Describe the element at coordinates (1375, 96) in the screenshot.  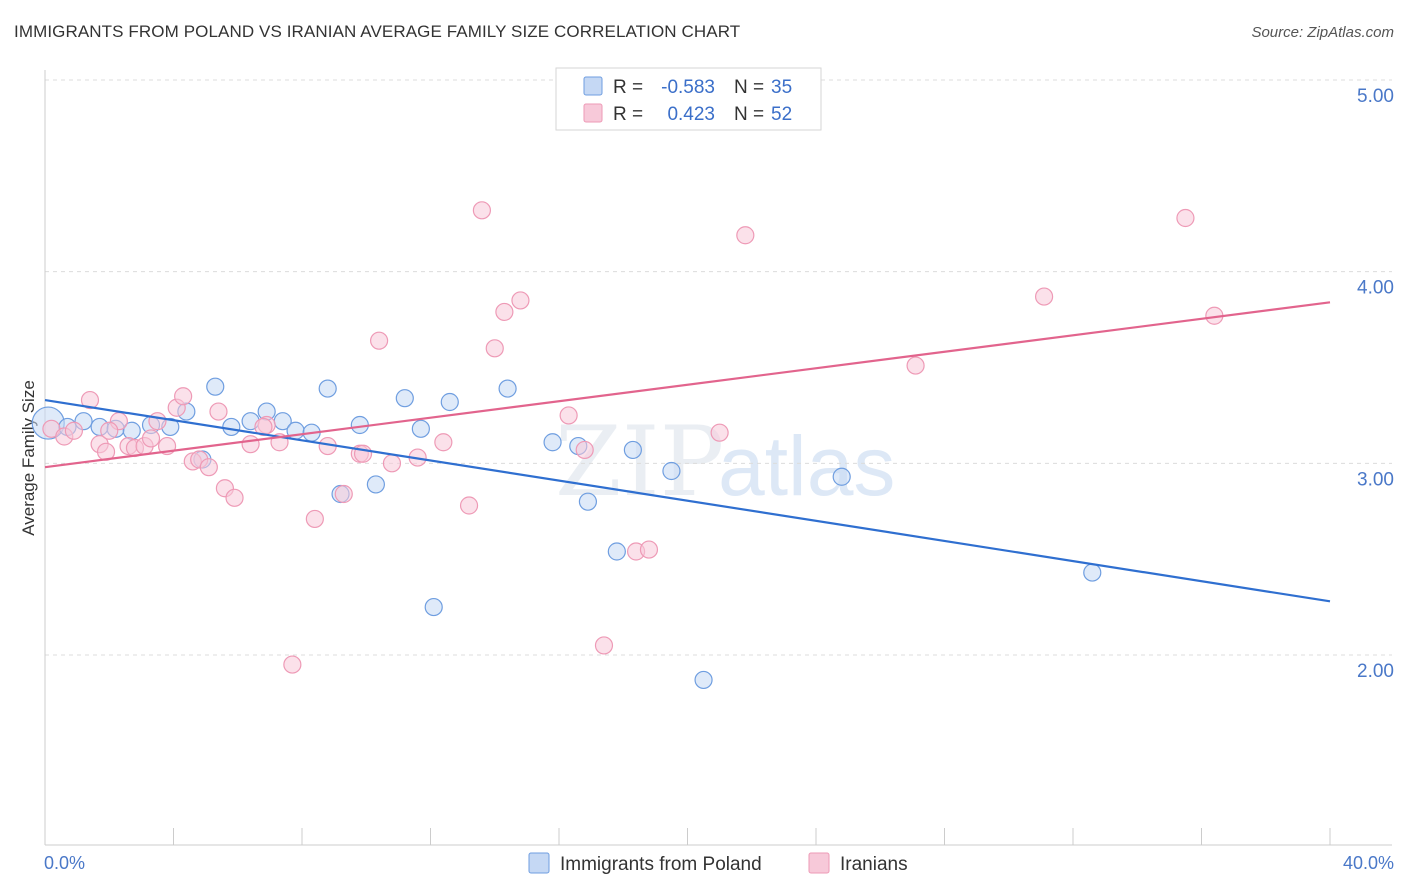
I see `y-tick-label-3: 5.00` at that location.